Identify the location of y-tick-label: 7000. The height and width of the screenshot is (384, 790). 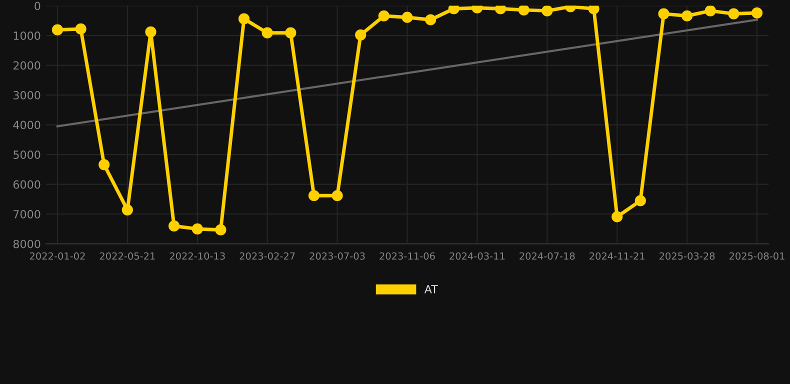
(27, 214).